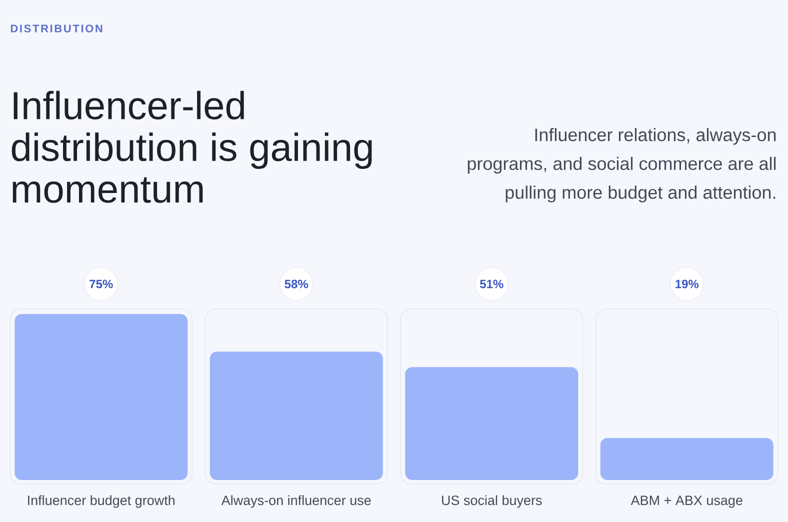  I want to click on x-tick-label: US social buyers, so click(492, 501).